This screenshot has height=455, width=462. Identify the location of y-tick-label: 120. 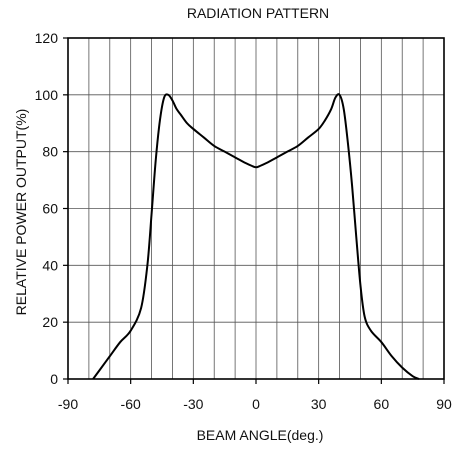
(47, 38).